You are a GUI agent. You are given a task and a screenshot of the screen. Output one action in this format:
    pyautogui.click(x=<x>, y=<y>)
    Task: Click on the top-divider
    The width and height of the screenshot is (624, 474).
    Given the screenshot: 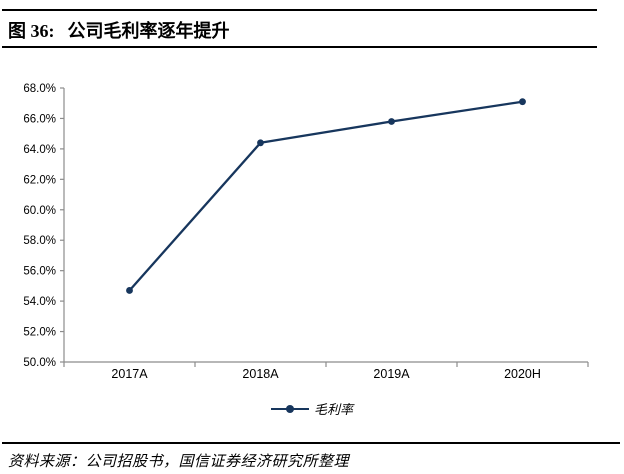 What is the action you would take?
    pyautogui.click(x=299, y=10)
    